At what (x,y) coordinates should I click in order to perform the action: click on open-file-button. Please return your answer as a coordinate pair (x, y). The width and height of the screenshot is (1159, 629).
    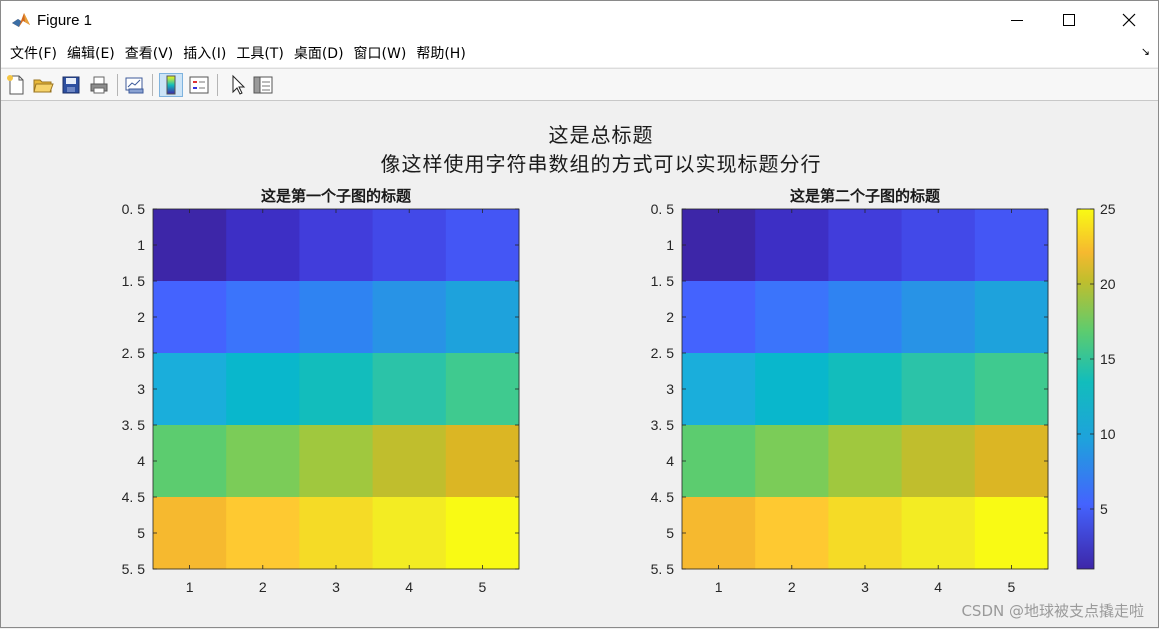
    Looking at the image, I should click on (43, 85).